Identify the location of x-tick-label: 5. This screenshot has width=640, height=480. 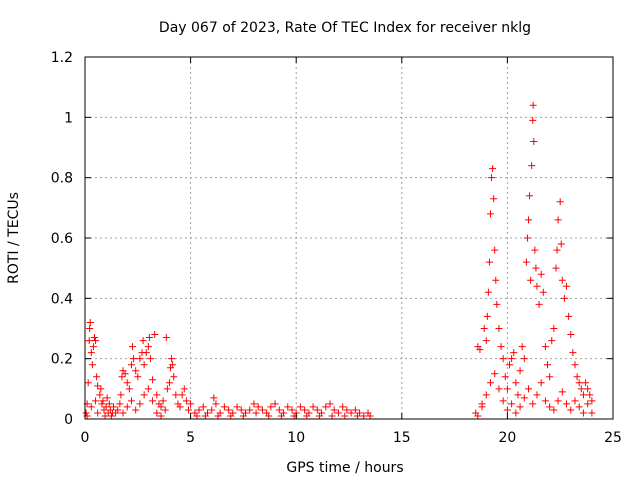
(190, 438).